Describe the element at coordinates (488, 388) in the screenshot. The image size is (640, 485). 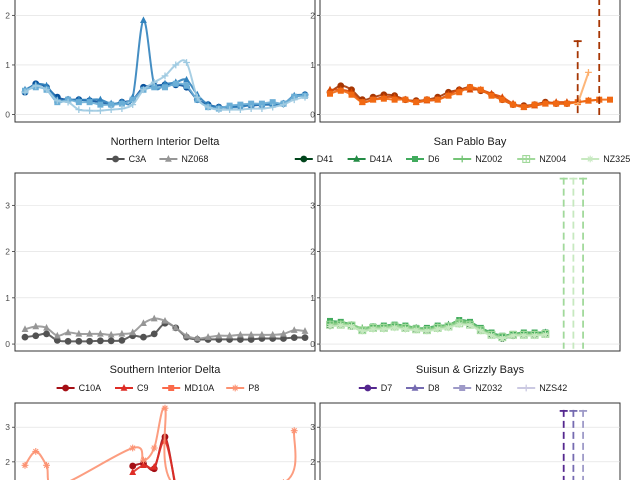
I see `legend-label: NZ032` at that location.